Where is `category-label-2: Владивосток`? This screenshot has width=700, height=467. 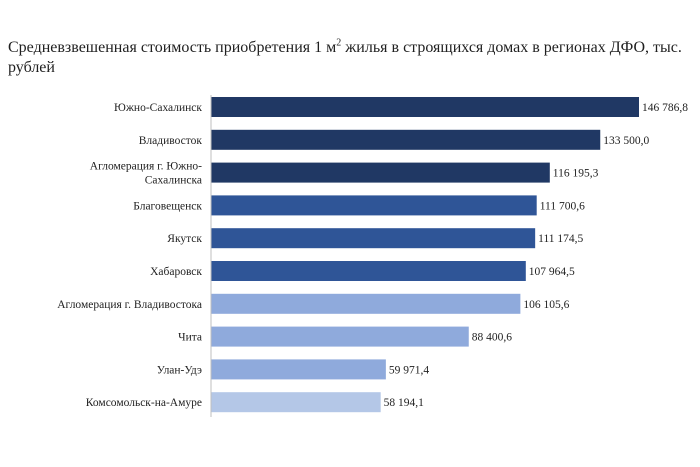 category-label-2: Владивосток is located at coordinates (171, 141).